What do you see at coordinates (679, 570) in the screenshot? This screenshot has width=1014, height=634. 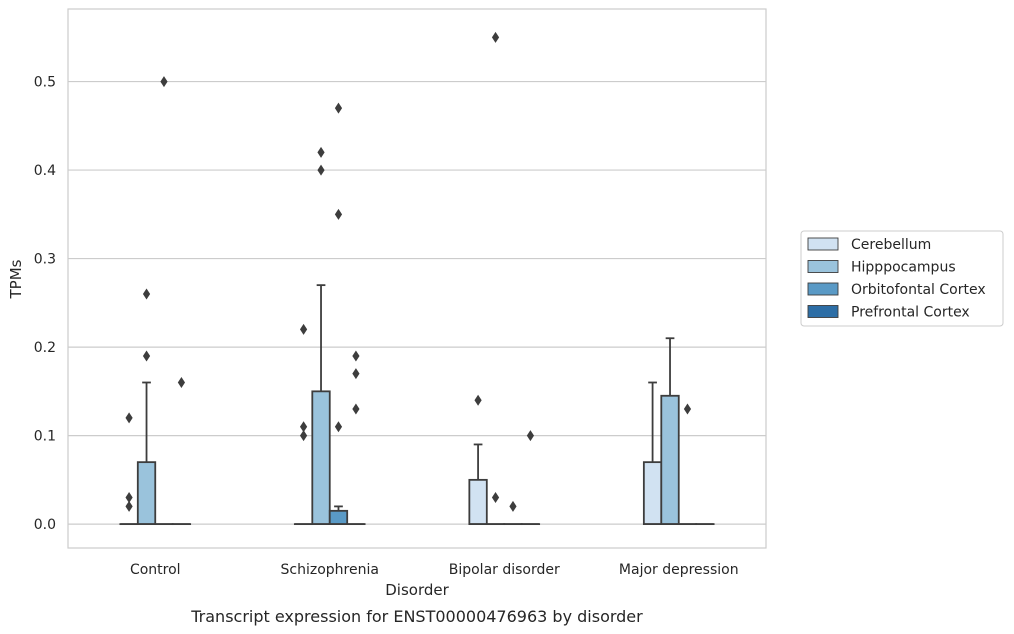 I see `x-tick-label: Major depression` at bounding box center [679, 570].